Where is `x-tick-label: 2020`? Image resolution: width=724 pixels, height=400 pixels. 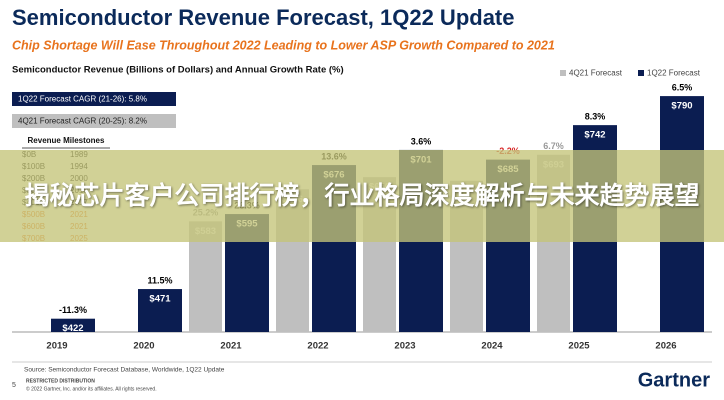
x-tick-label: 2020 is located at coordinates (143, 346).